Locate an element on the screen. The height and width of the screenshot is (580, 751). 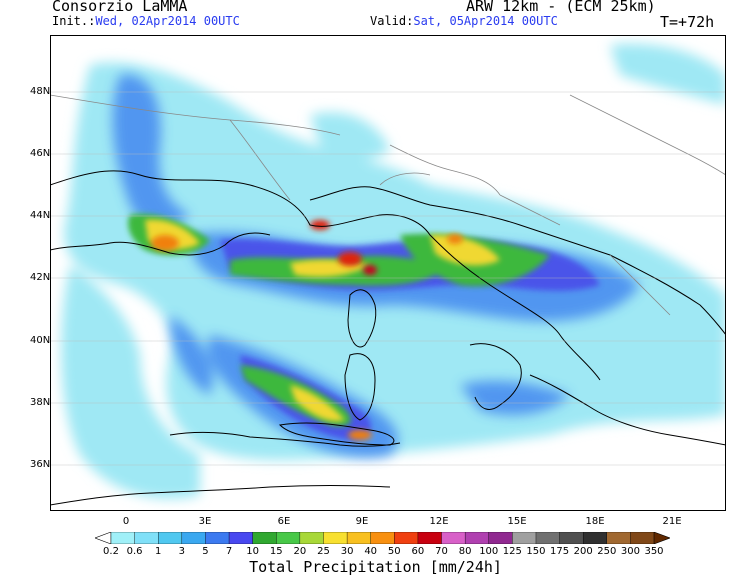
colorbar-label: 15 is located at coordinates (276, 551).